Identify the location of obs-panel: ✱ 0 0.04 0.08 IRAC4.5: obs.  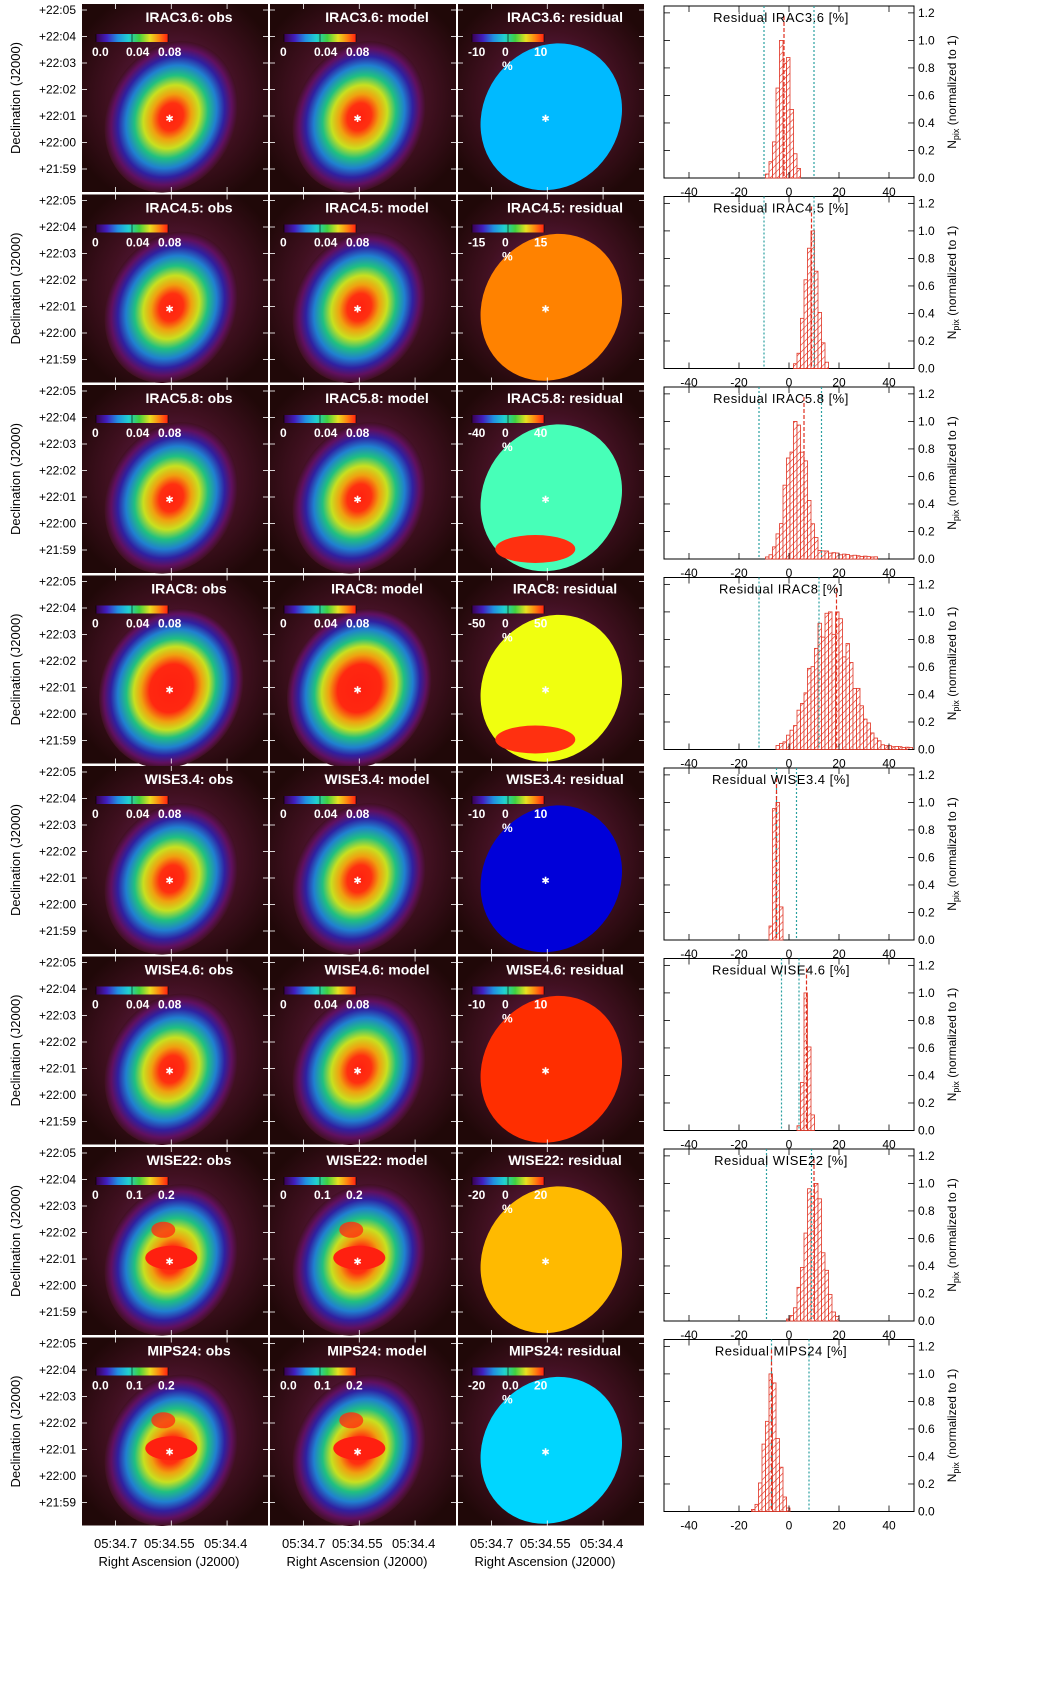
(175, 288).